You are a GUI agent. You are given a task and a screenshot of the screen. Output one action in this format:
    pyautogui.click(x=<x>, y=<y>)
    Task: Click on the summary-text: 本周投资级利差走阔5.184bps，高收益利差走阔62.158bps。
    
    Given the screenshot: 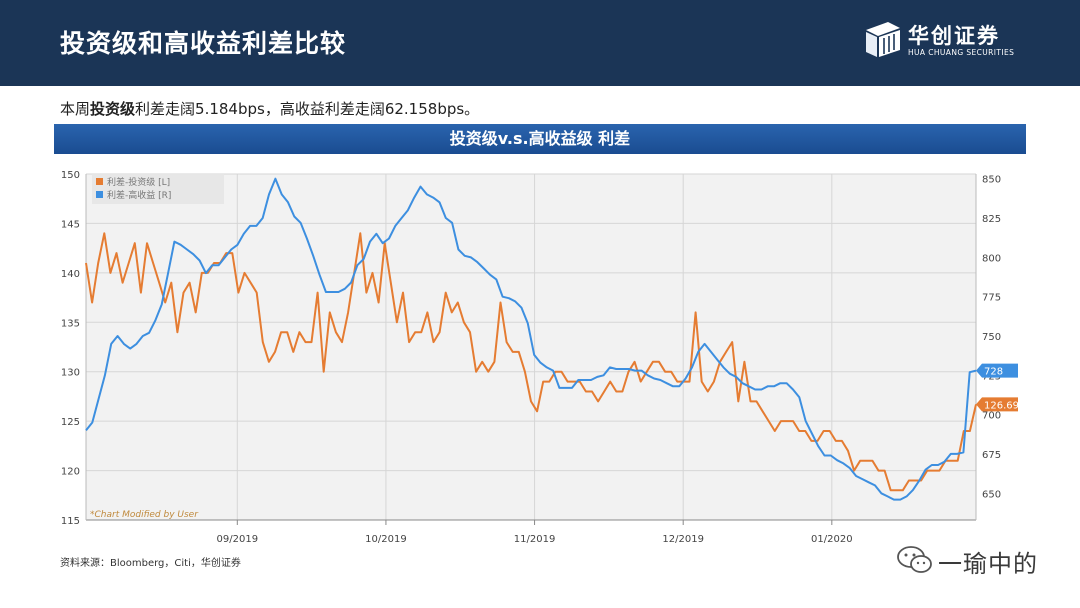 What is the action you would take?
    pyautogui.click(x=269, y=108)
    